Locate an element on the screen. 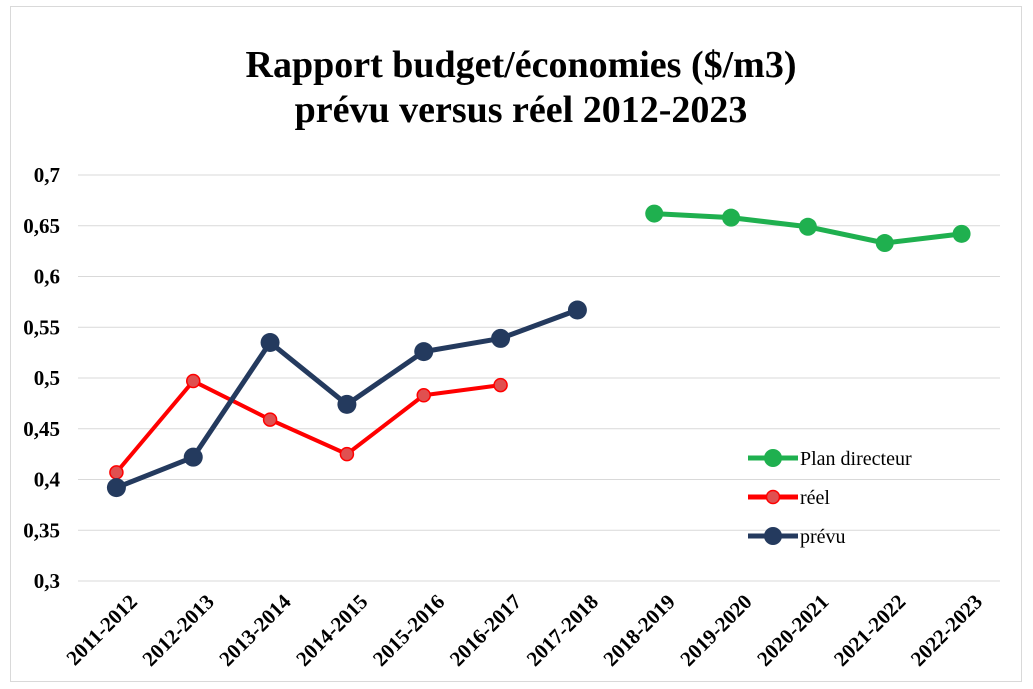 The image size is (1033, 689). chart-title-line-1: Rapport budget/économies ($/m3) is located at coordinates (521, 65).